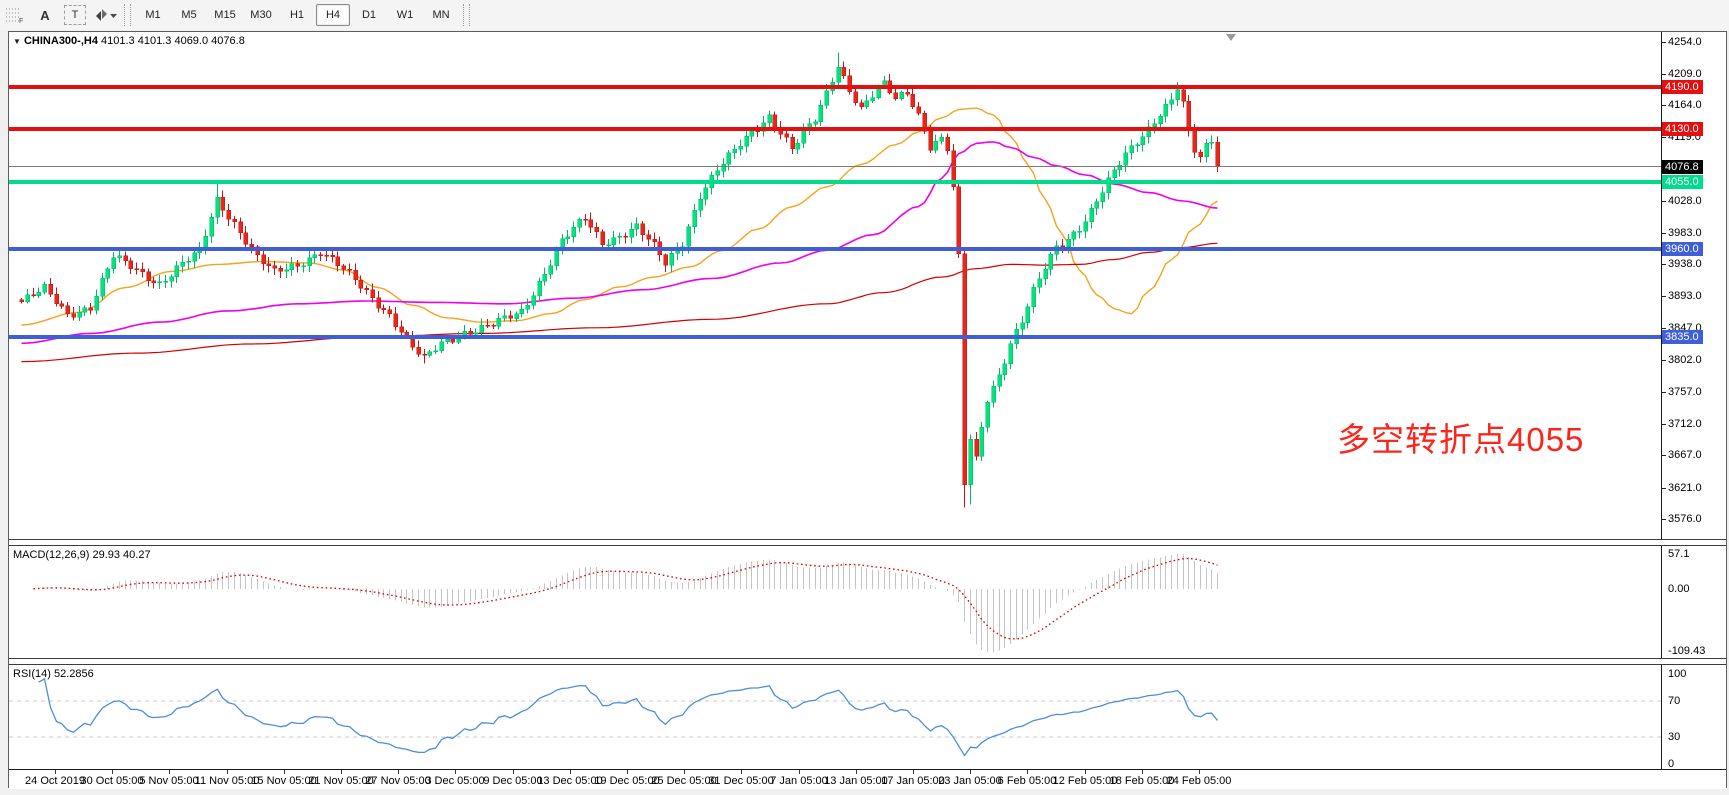  Describe the element at coordinates (261, 15) in the screenshot. I see `tf-button-m30: M30` at that location.